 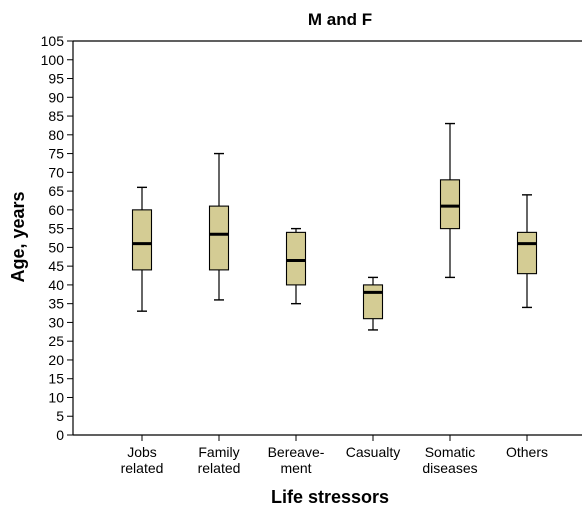 I want to click on y-tick-label-10: 10, so click(x=56, y=397).